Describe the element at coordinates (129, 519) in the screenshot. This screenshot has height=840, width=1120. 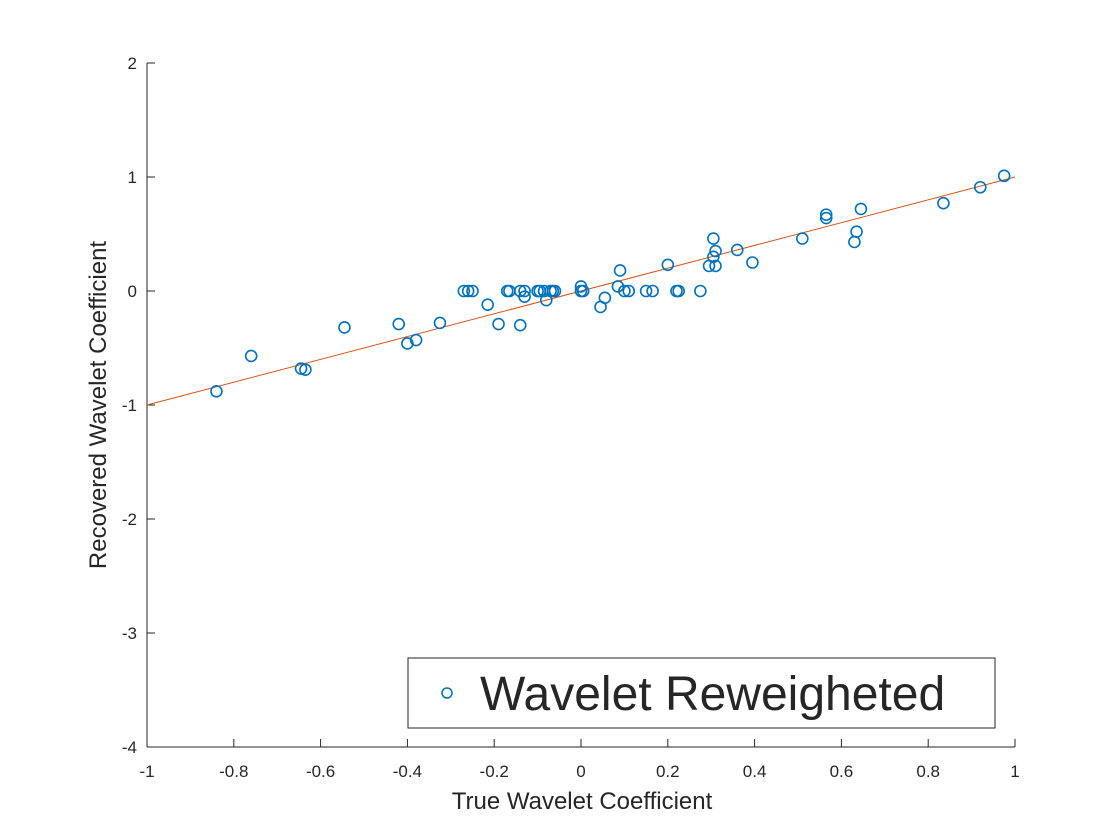
I see `y-tick-label: -2` at that location.